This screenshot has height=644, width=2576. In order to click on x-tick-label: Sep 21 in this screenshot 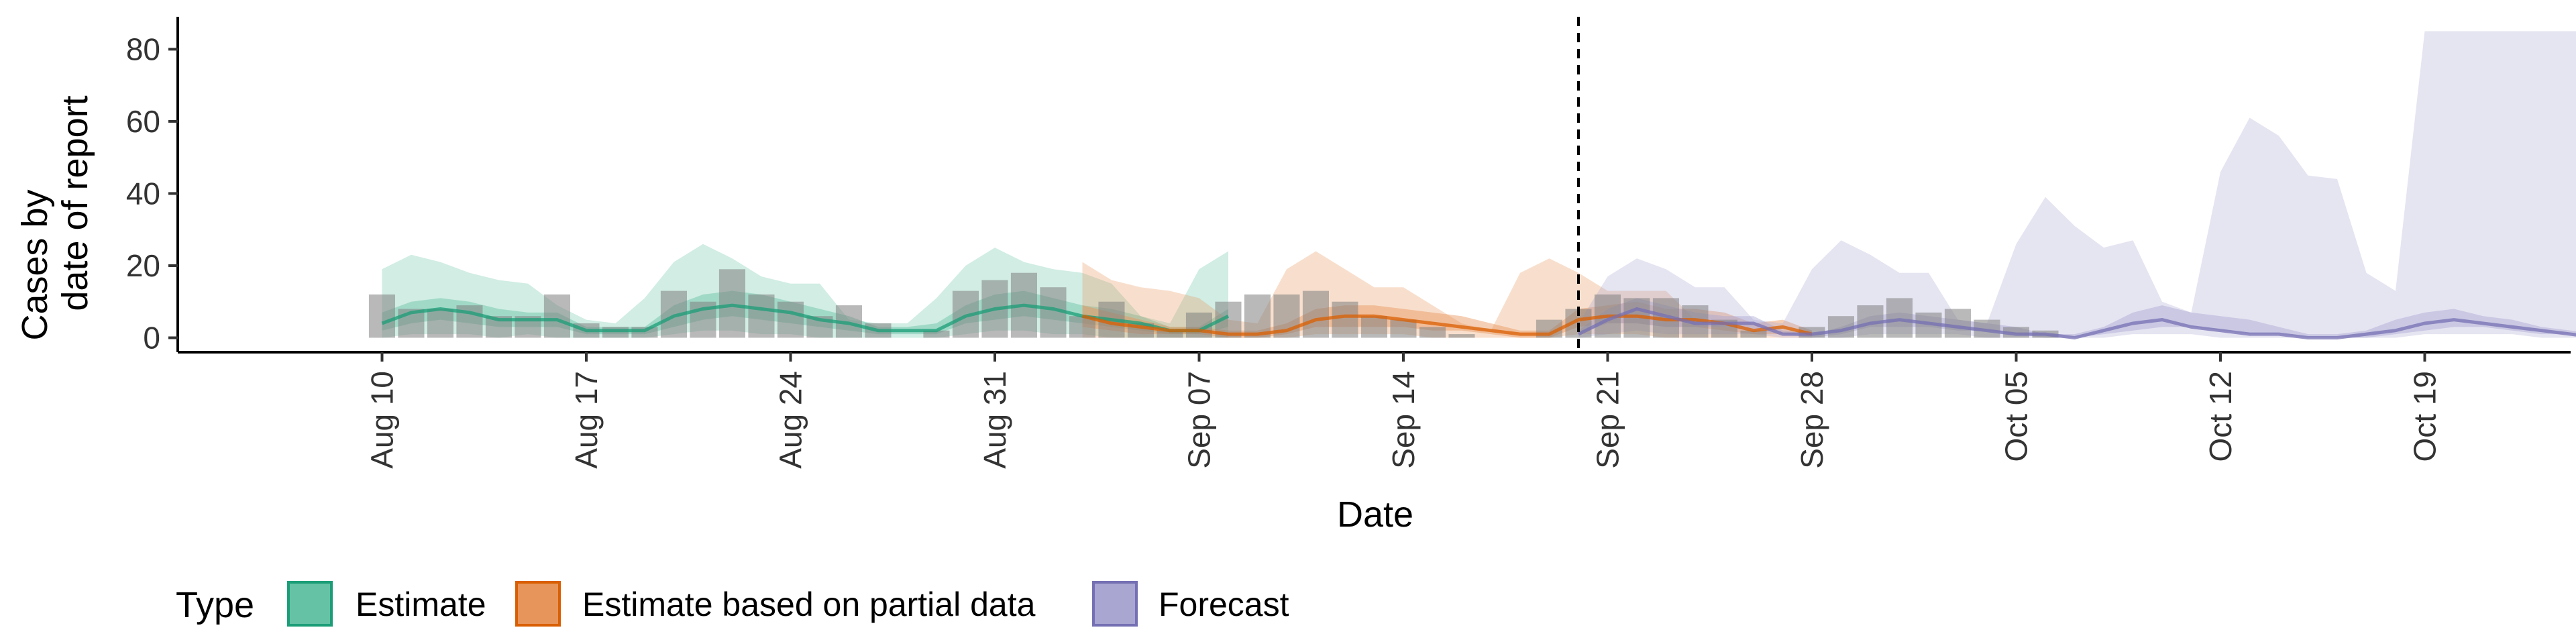, I will do `click(1608, 420)`.